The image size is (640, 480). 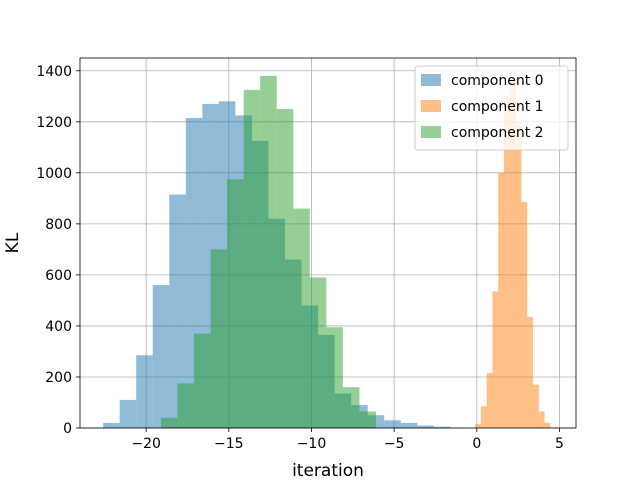 What do you see at coordinates (312, 444) in the screenshot?
I see `x-tick-label: −10` at bounding box center [312, 444].